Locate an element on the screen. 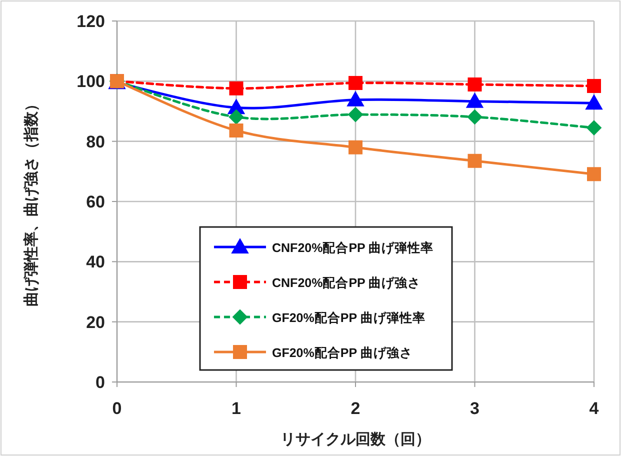 This screenshot has height=456, width=621. y-tick-label: 40 is located at coordinates (95, 262).